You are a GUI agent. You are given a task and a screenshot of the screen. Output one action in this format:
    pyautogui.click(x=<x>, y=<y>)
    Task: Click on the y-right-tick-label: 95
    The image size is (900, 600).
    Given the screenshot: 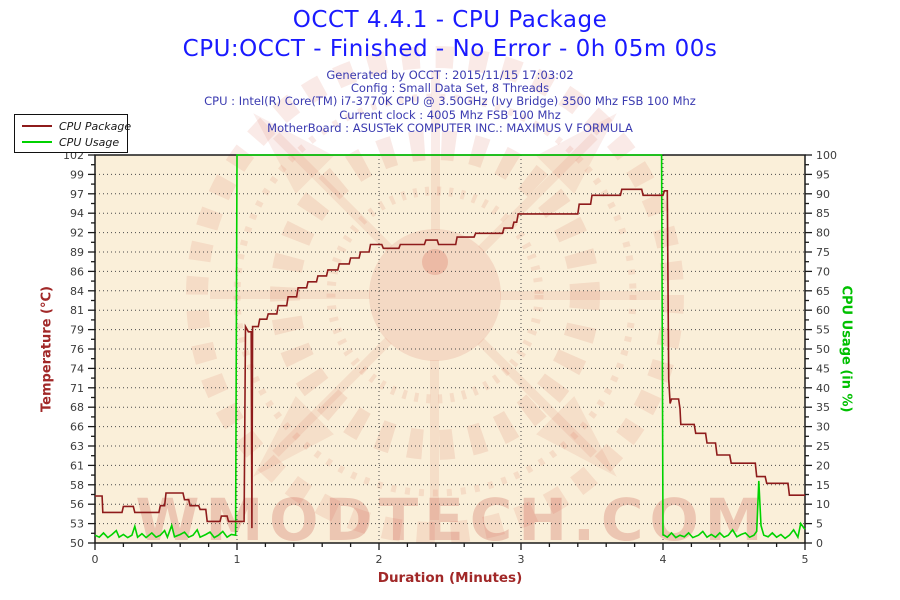 What is the action you would take?
    pyautogui.click(x=823, y=174)
    